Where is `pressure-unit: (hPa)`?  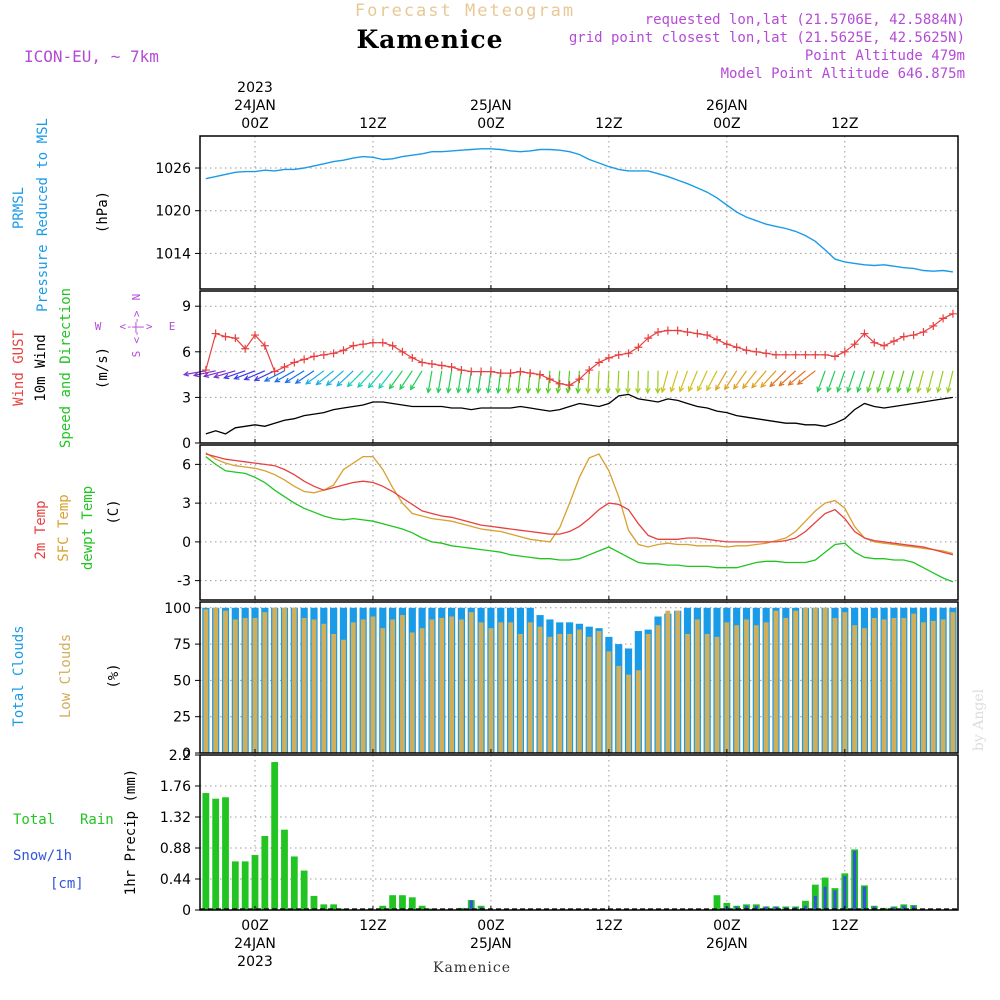 pressure-unit: (hPa) is located at coordinates (103, 212).